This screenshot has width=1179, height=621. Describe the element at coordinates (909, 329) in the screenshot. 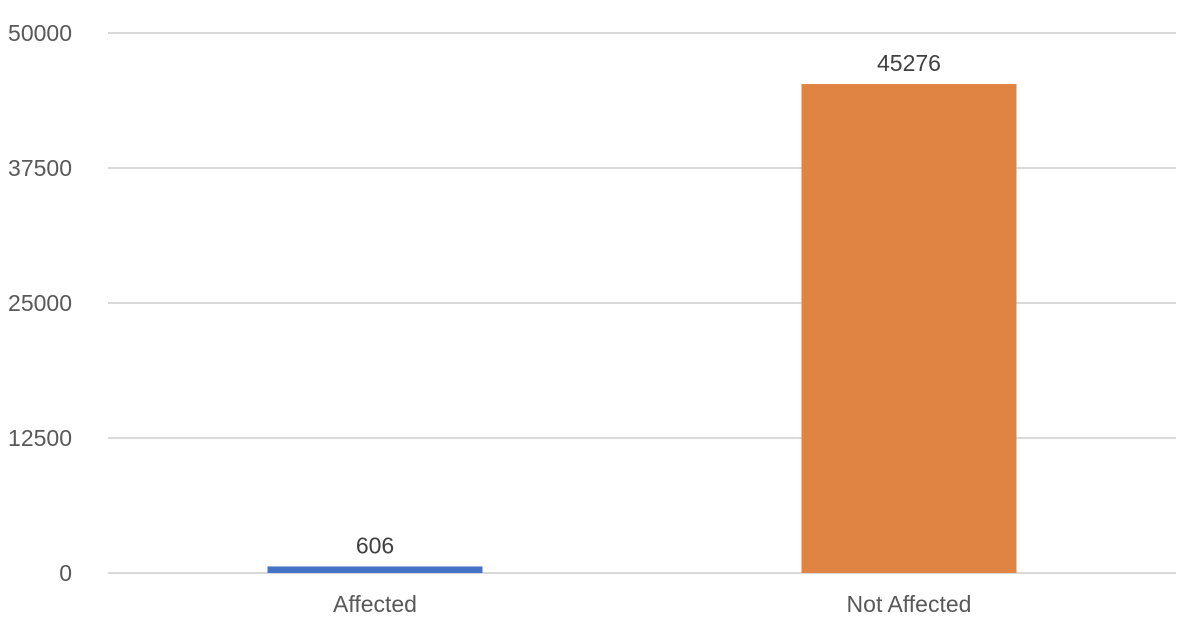

I see `bar-not-affected` at that location.